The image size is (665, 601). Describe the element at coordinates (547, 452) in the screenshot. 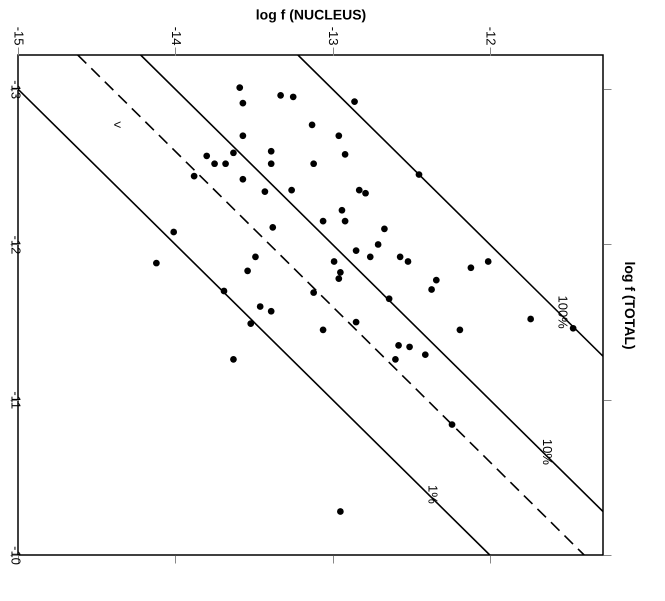

I see `text: 10%` at that location.